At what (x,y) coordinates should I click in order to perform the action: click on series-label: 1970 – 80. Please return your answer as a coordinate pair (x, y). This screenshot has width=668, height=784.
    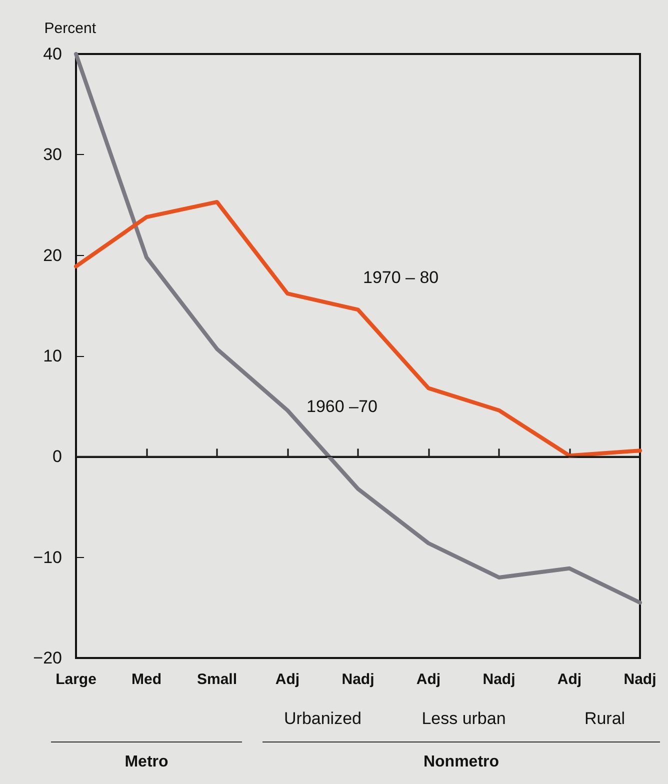
    Looking at the image, I should click on (401, 278).